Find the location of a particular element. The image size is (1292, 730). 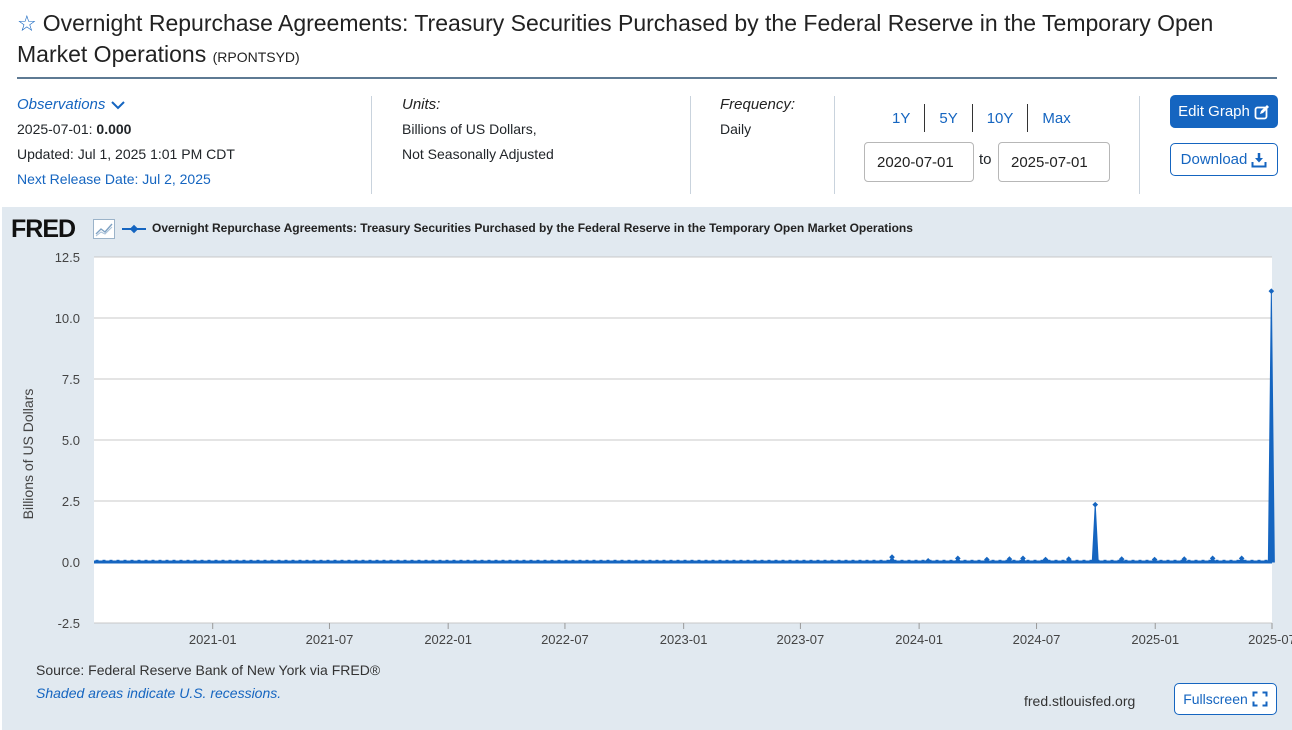

start-date-input is located at coordinates (919, 162).